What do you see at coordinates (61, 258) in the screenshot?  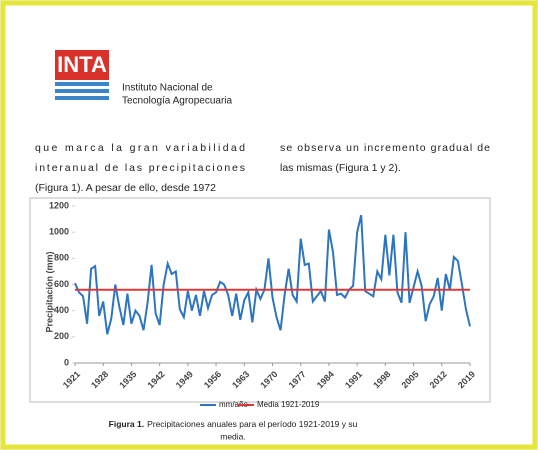 I see `y-tick-label: 800` at bounding box center [61, 258].